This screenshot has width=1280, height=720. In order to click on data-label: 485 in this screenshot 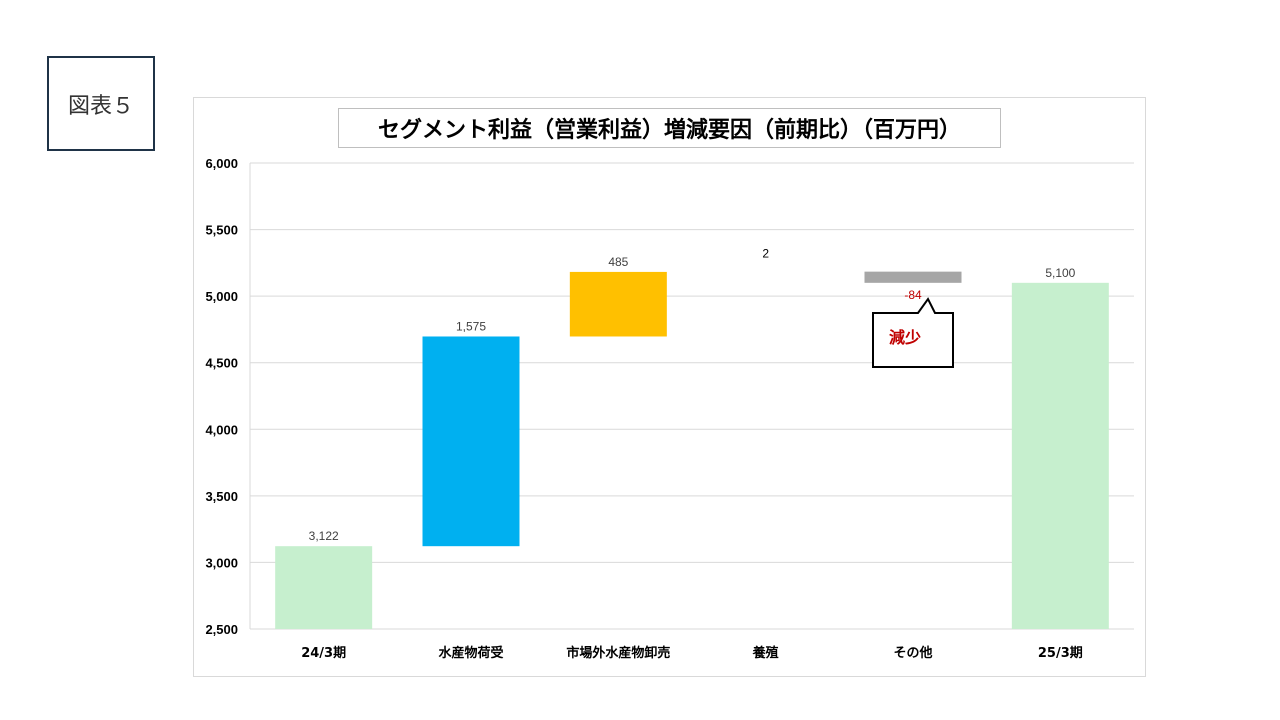, I will do `click(618, 262)`.